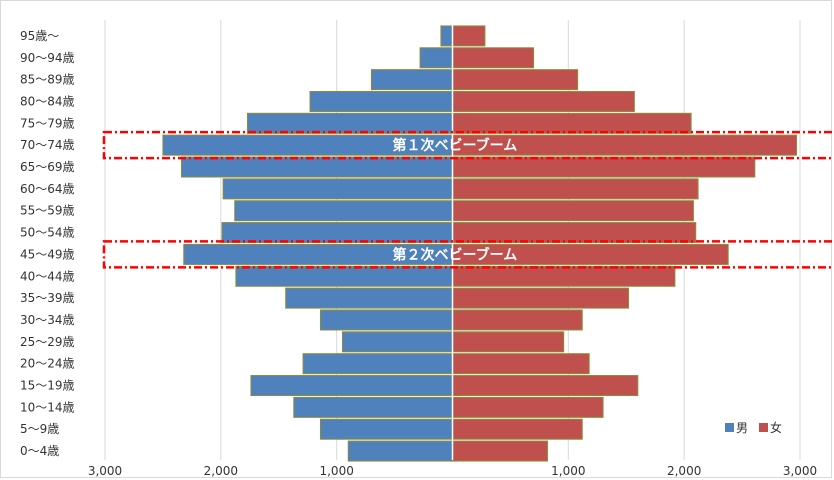 This screenshot has height=480, width=834. What do you see at coordinates (455, 254) in the screenshot?
I see `baby-boom-label: 第２次ベビーブーム` at bounding box center [455, 254].